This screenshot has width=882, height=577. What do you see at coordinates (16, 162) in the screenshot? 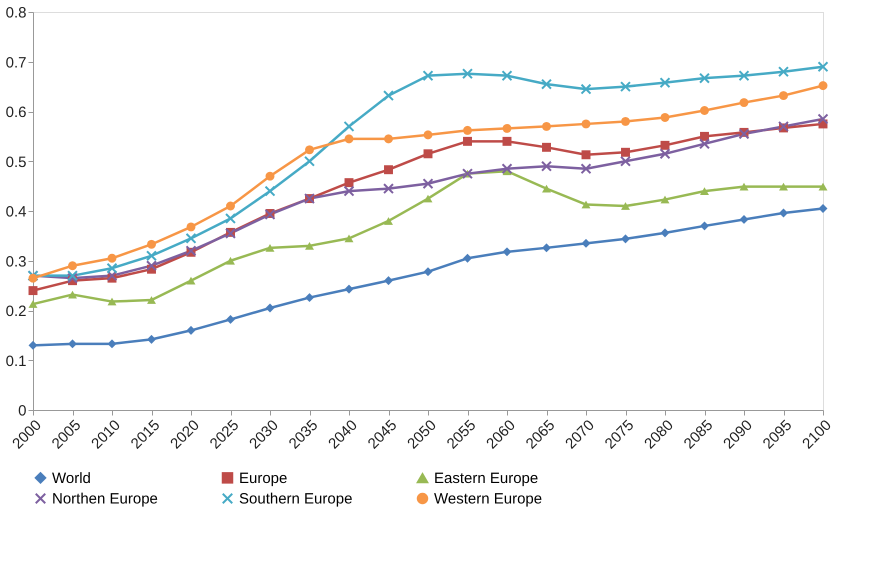
I see `y-tick-label: 0.5` at bounding box center [16, 162].